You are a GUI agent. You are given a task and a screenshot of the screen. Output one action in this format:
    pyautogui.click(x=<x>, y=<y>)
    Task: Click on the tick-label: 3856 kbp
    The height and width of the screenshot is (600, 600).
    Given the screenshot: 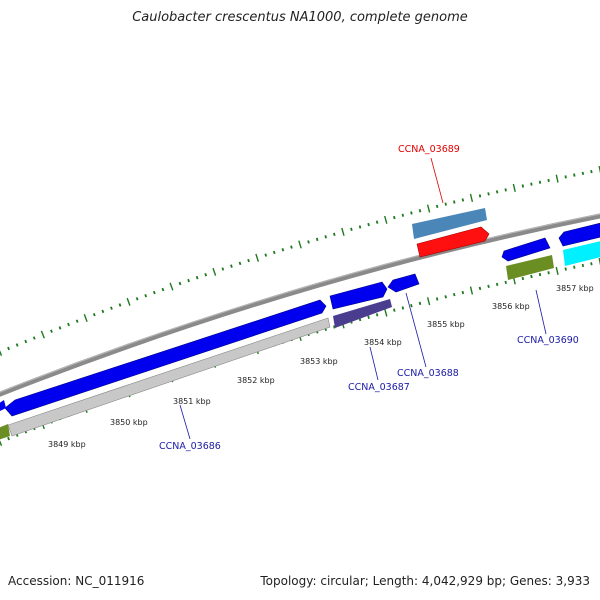 What is the action you would take?
    pyautogui.click(x=511, y=306)
    